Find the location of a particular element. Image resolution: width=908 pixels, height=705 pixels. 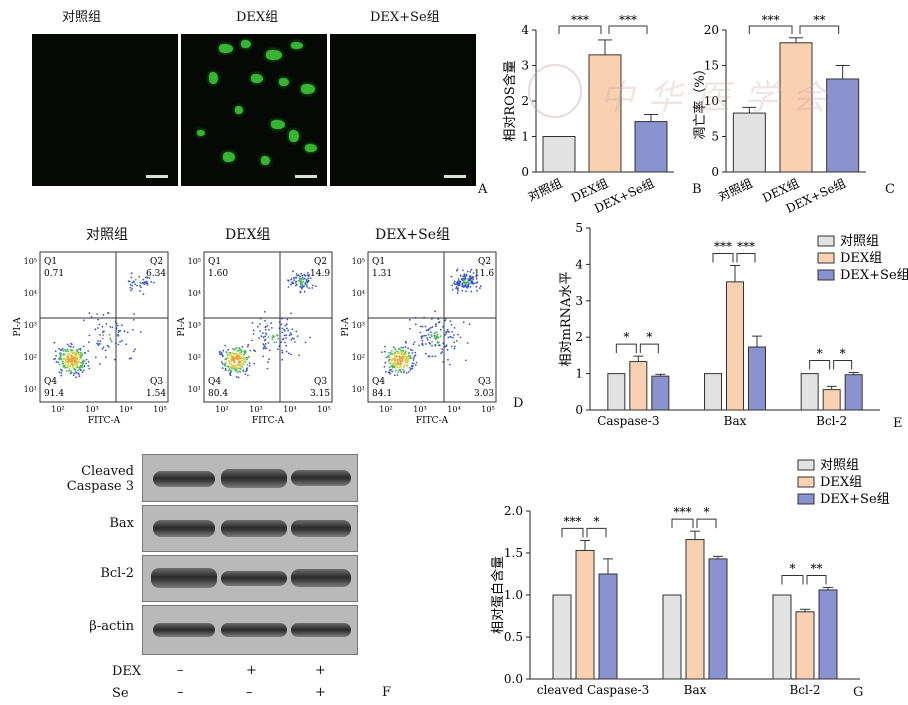

y-tick-label: 10¹ is located at coordinates (358, 389).